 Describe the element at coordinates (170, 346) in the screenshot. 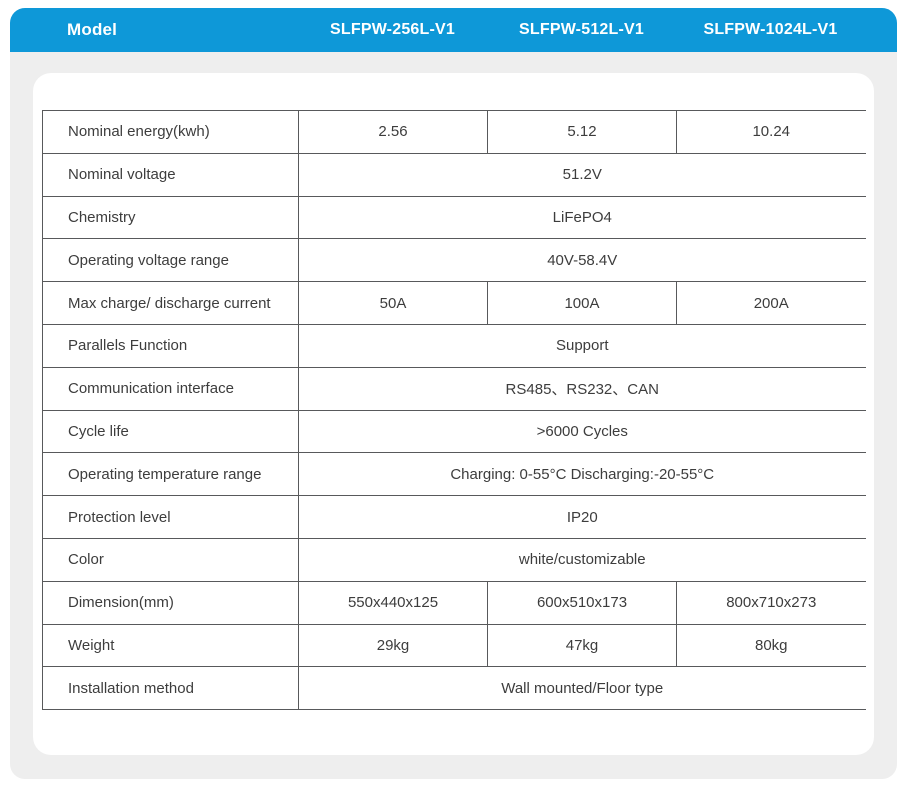

I see `row-label: Parallels Function` at that location.